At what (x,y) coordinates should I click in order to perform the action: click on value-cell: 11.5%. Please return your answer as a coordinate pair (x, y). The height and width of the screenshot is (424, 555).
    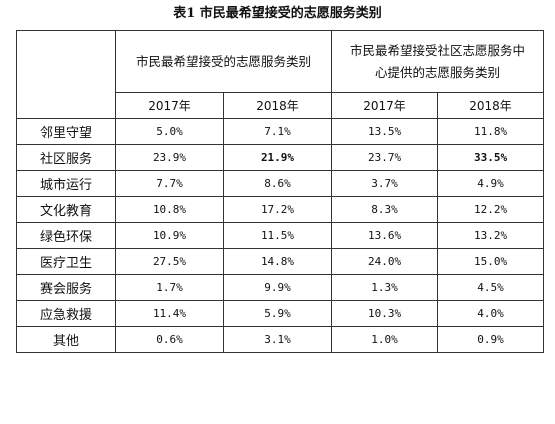
    Looking at the image, I should click on (277, 235).